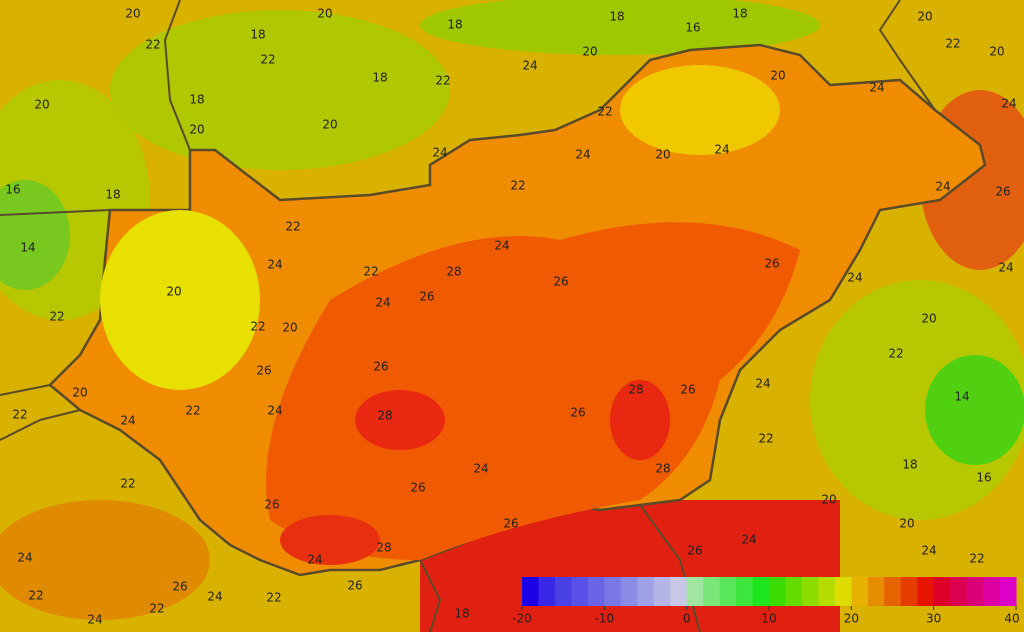  What do you see at coordinates (687, 619) in the screenshot?
I see `colorbar-tick-label: 0` at bounding box center [687, 619].